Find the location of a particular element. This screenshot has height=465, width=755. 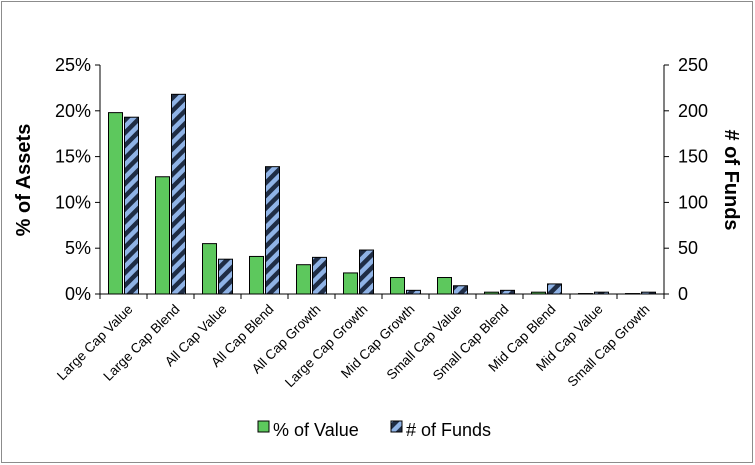

x-category-label: Large Cap Growth is located at coordinates (326, 346).